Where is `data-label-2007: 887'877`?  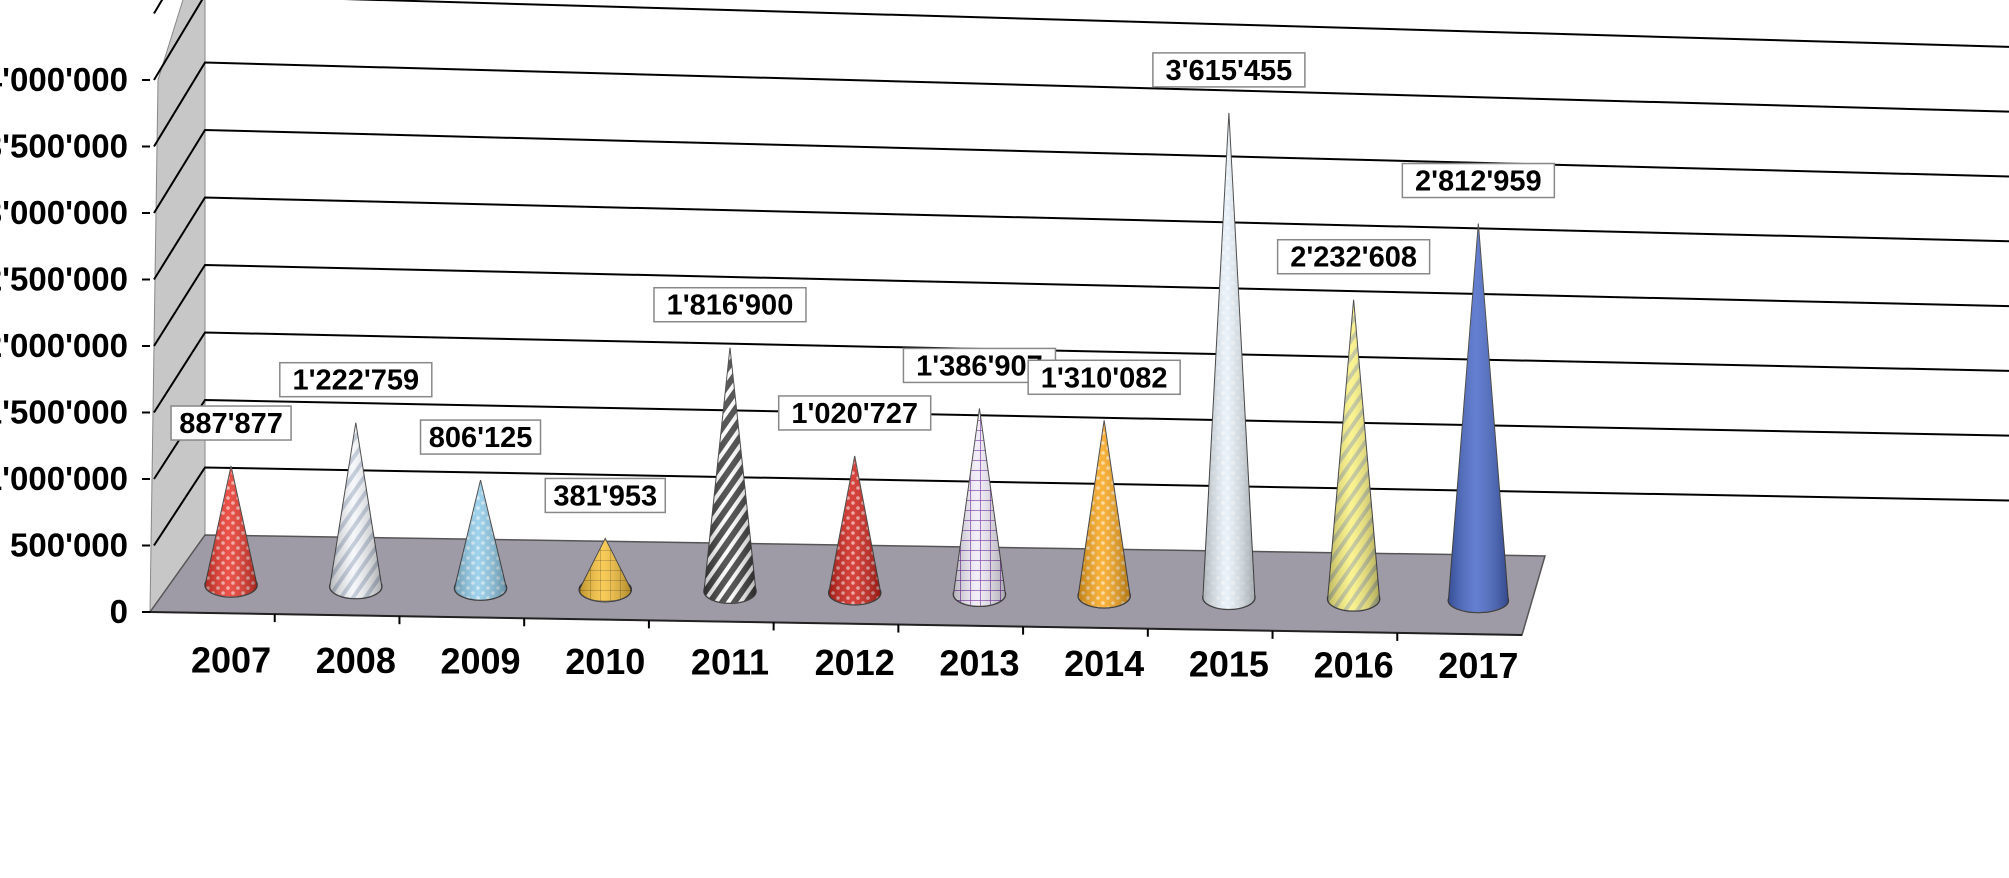
data-label-2007: 887'877 is located at coordinates (231, 423).